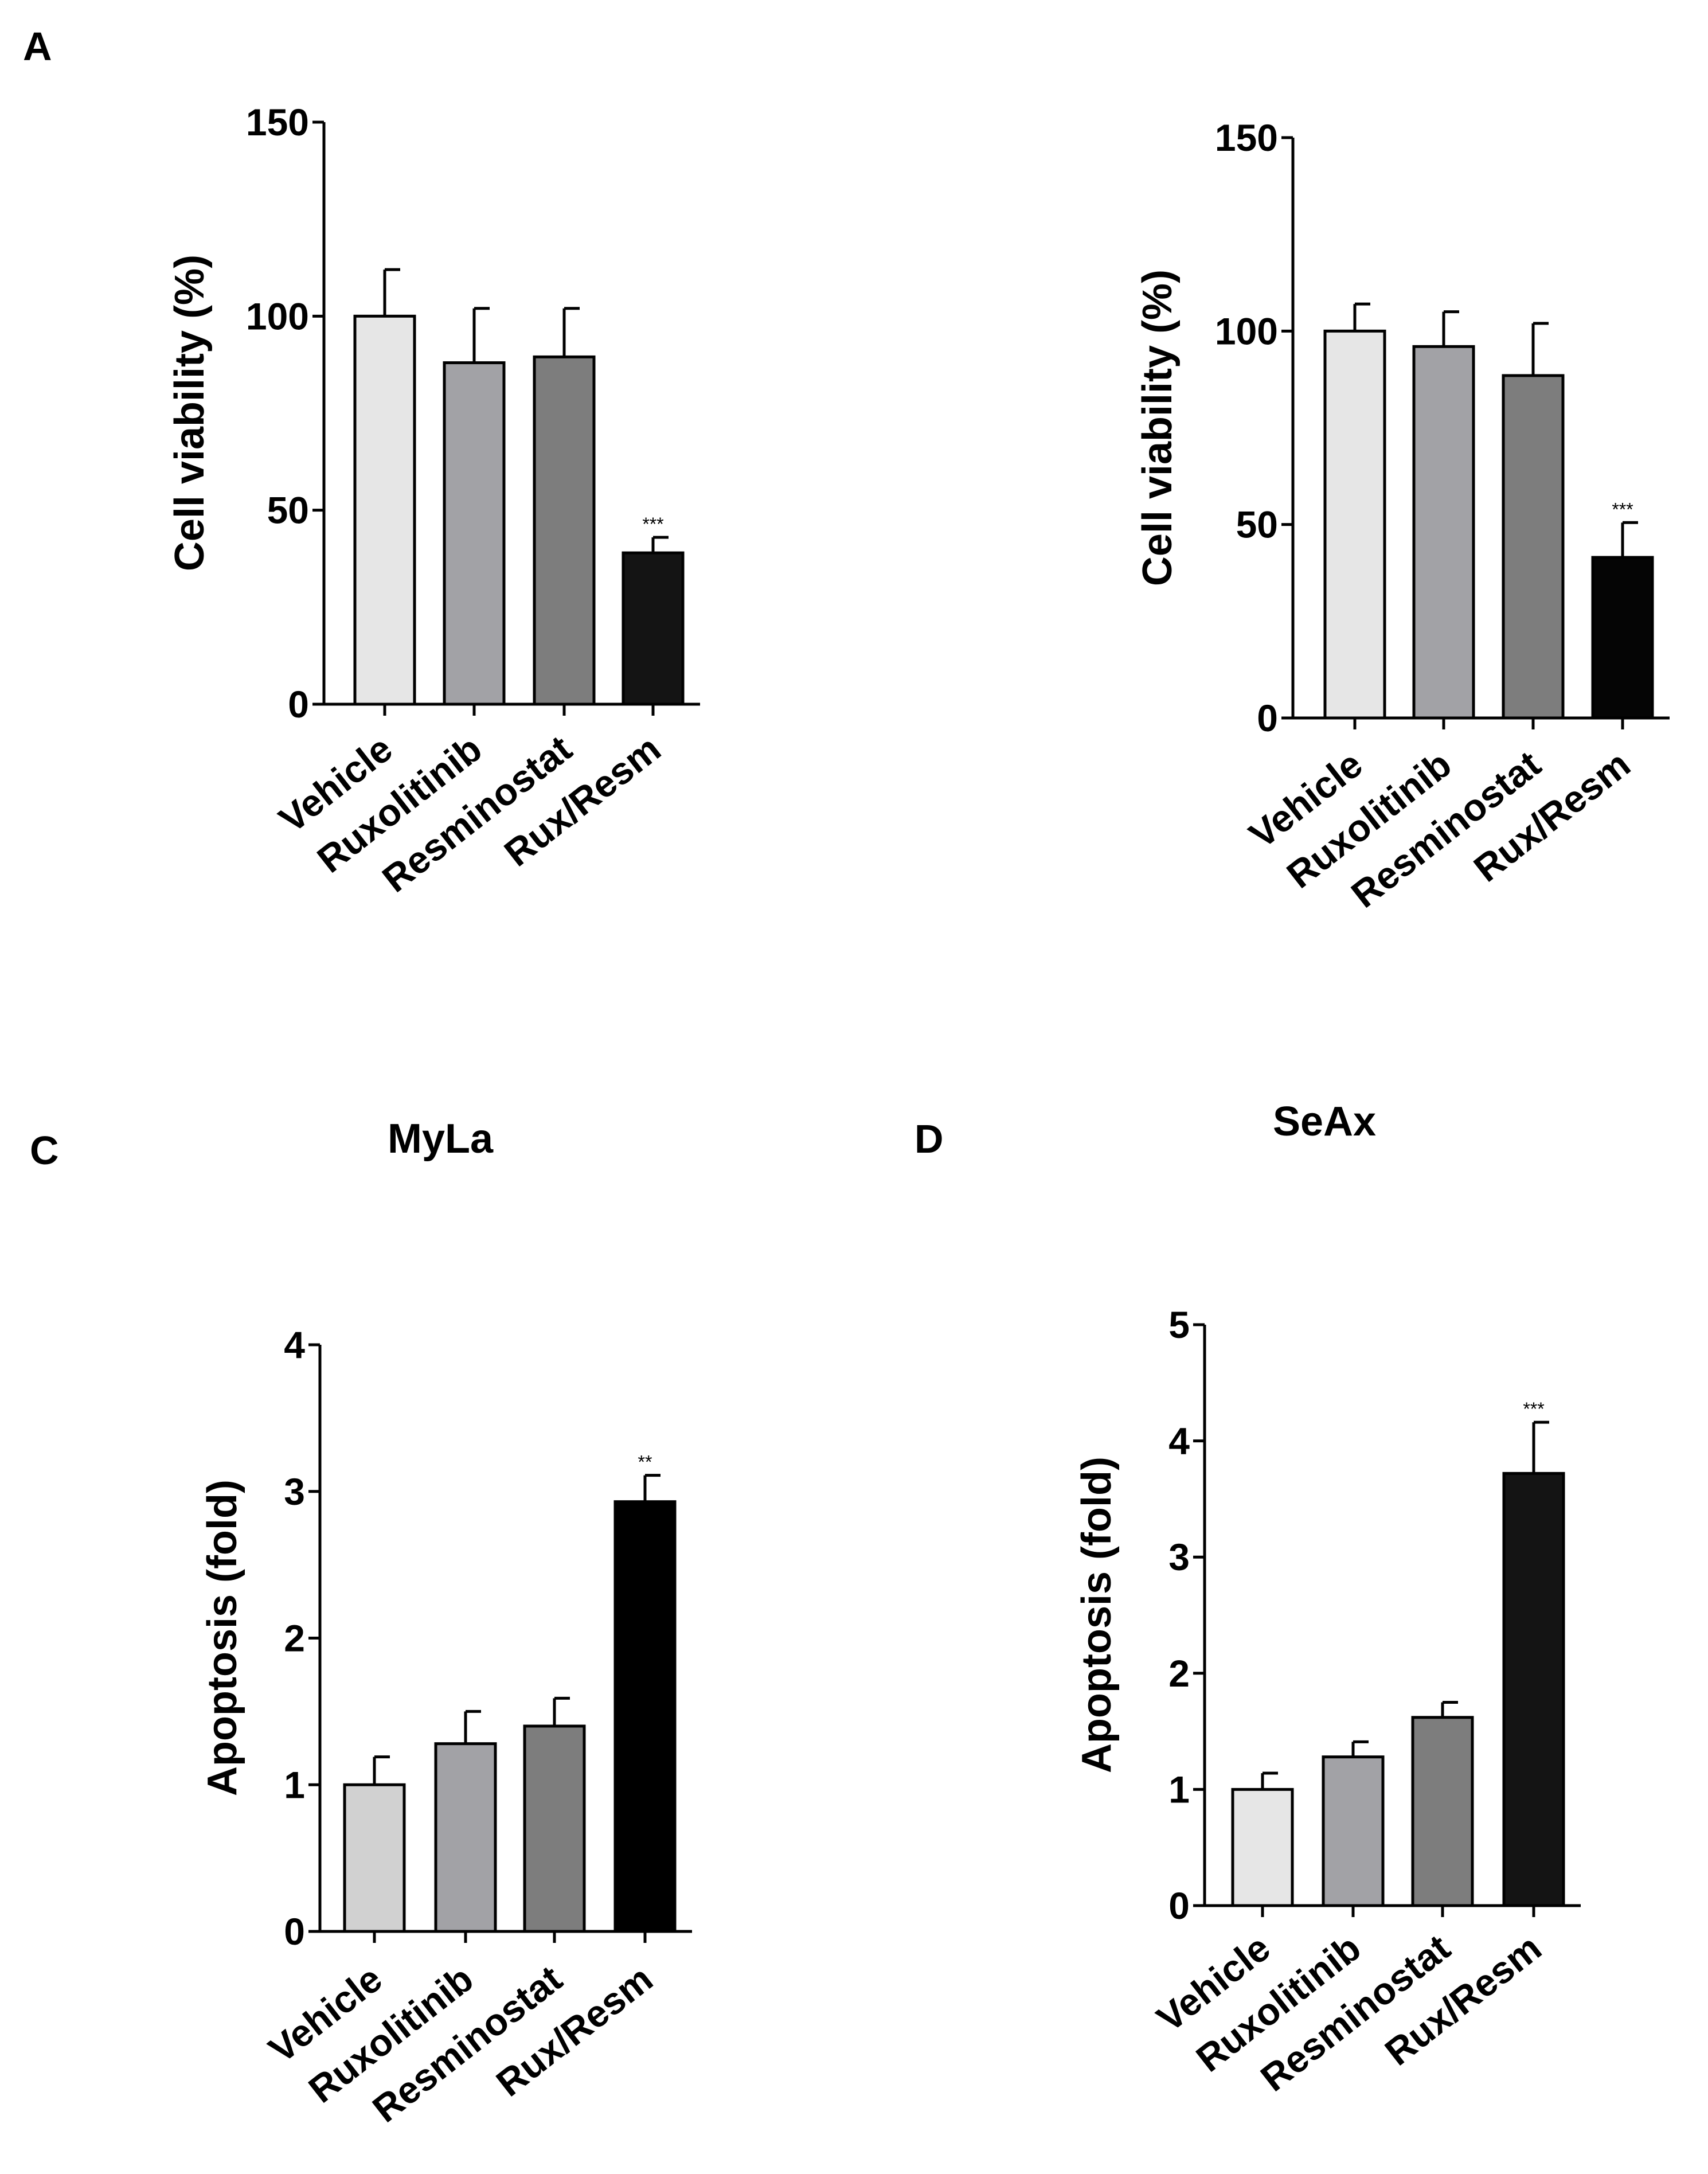 The image size is (1708, 2174). What do you see at coordinates (1179, 1325) in the screenshot?
I see `y-tick-label: 5` at bounding box center [1179, 1325].